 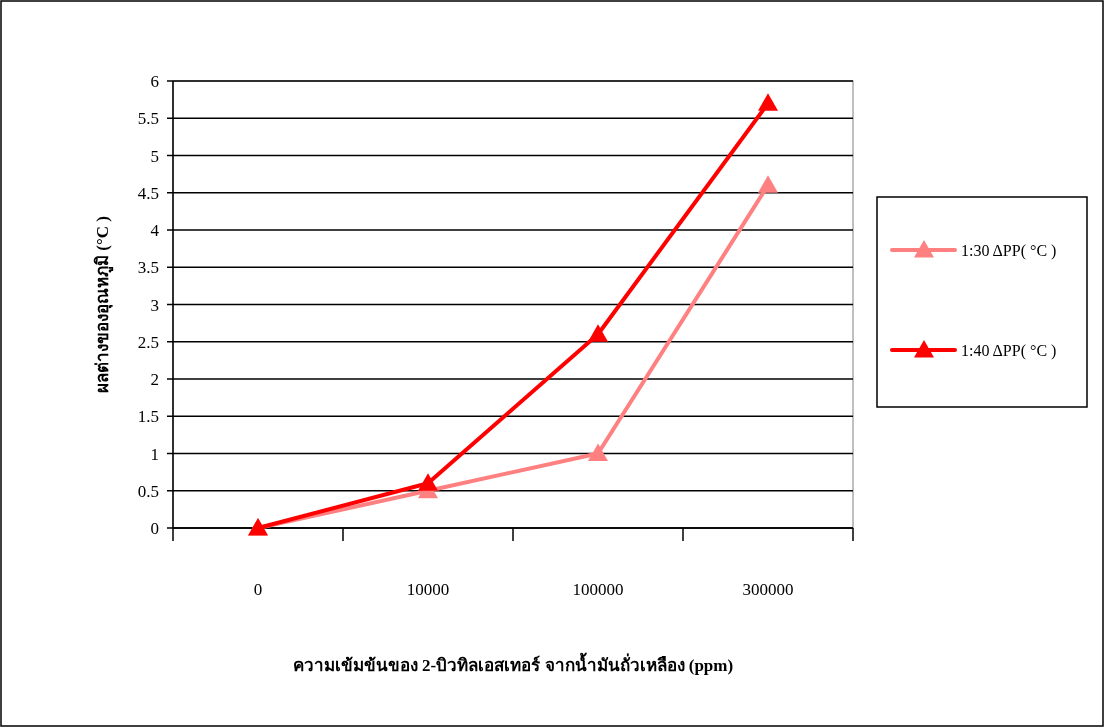 I want to click on y-tick-label: 1.5, so click(x=148, y=417).